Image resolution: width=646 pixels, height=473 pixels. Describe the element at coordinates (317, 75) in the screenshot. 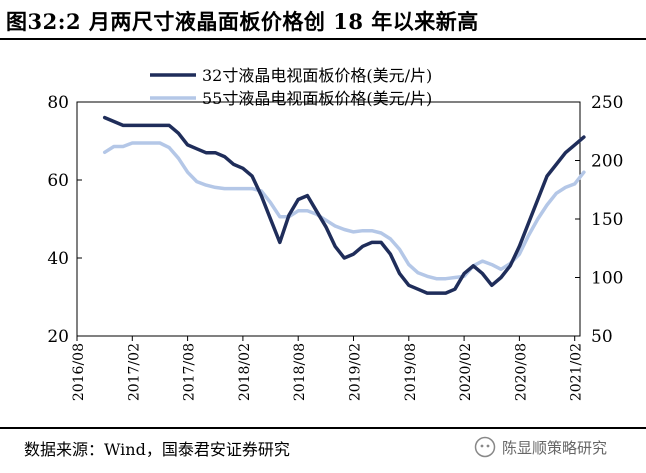

I see `legend-label: 32寸液晶电视面板价格(美元/片)` at that location.